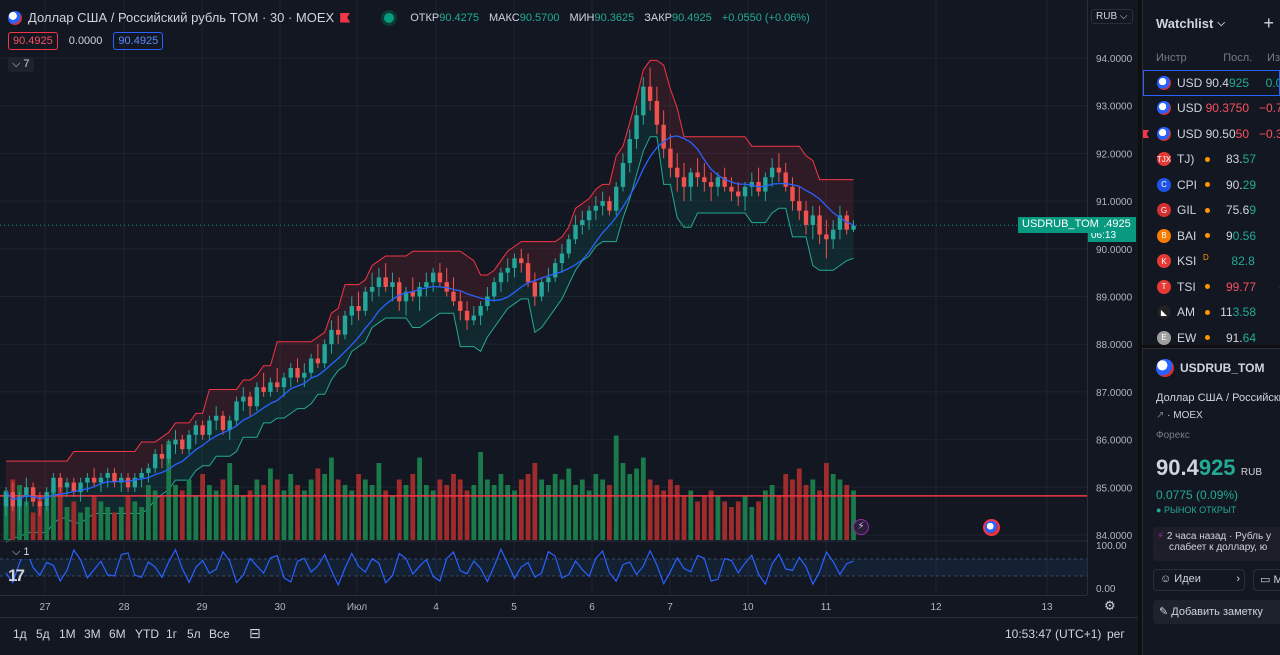 This screenshot has height=655, width=1280. What do you see at coordinates (194, 634) in the screenshot?
I see `timeframe-5y: 5л` at bounding box center [194, 634].